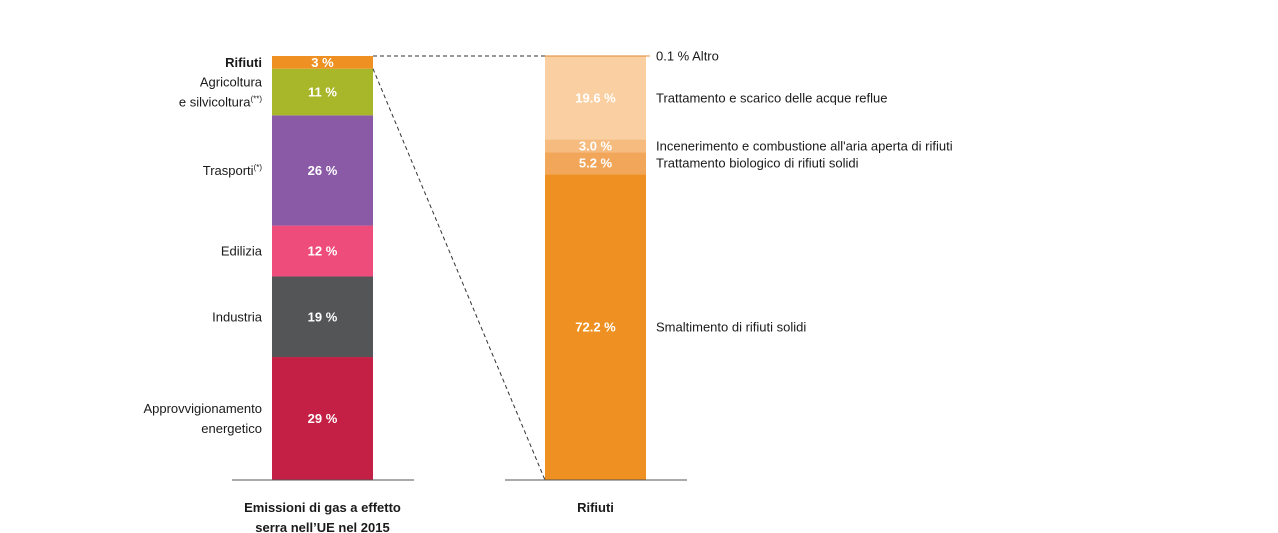  I want to click on value-label-0: 29 %, so click(323, 418).